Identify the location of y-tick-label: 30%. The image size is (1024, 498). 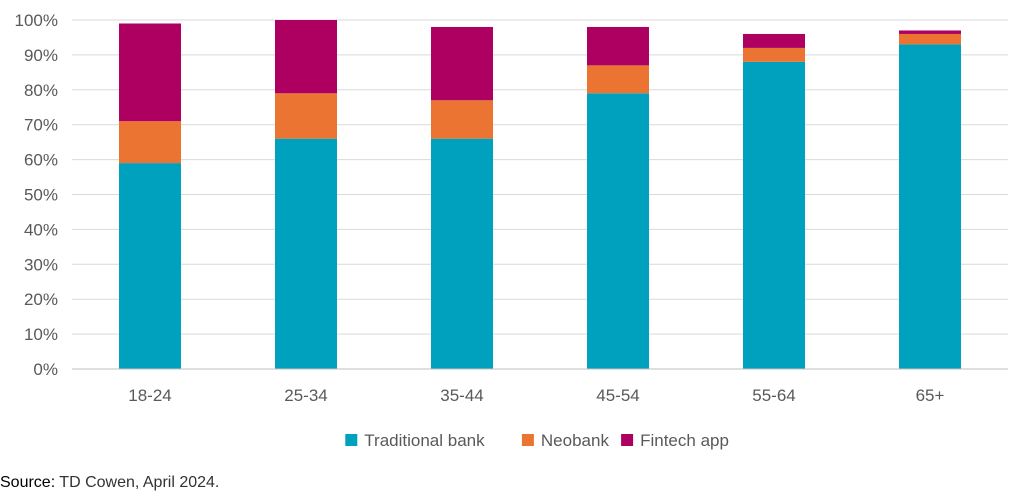
(41, 264).